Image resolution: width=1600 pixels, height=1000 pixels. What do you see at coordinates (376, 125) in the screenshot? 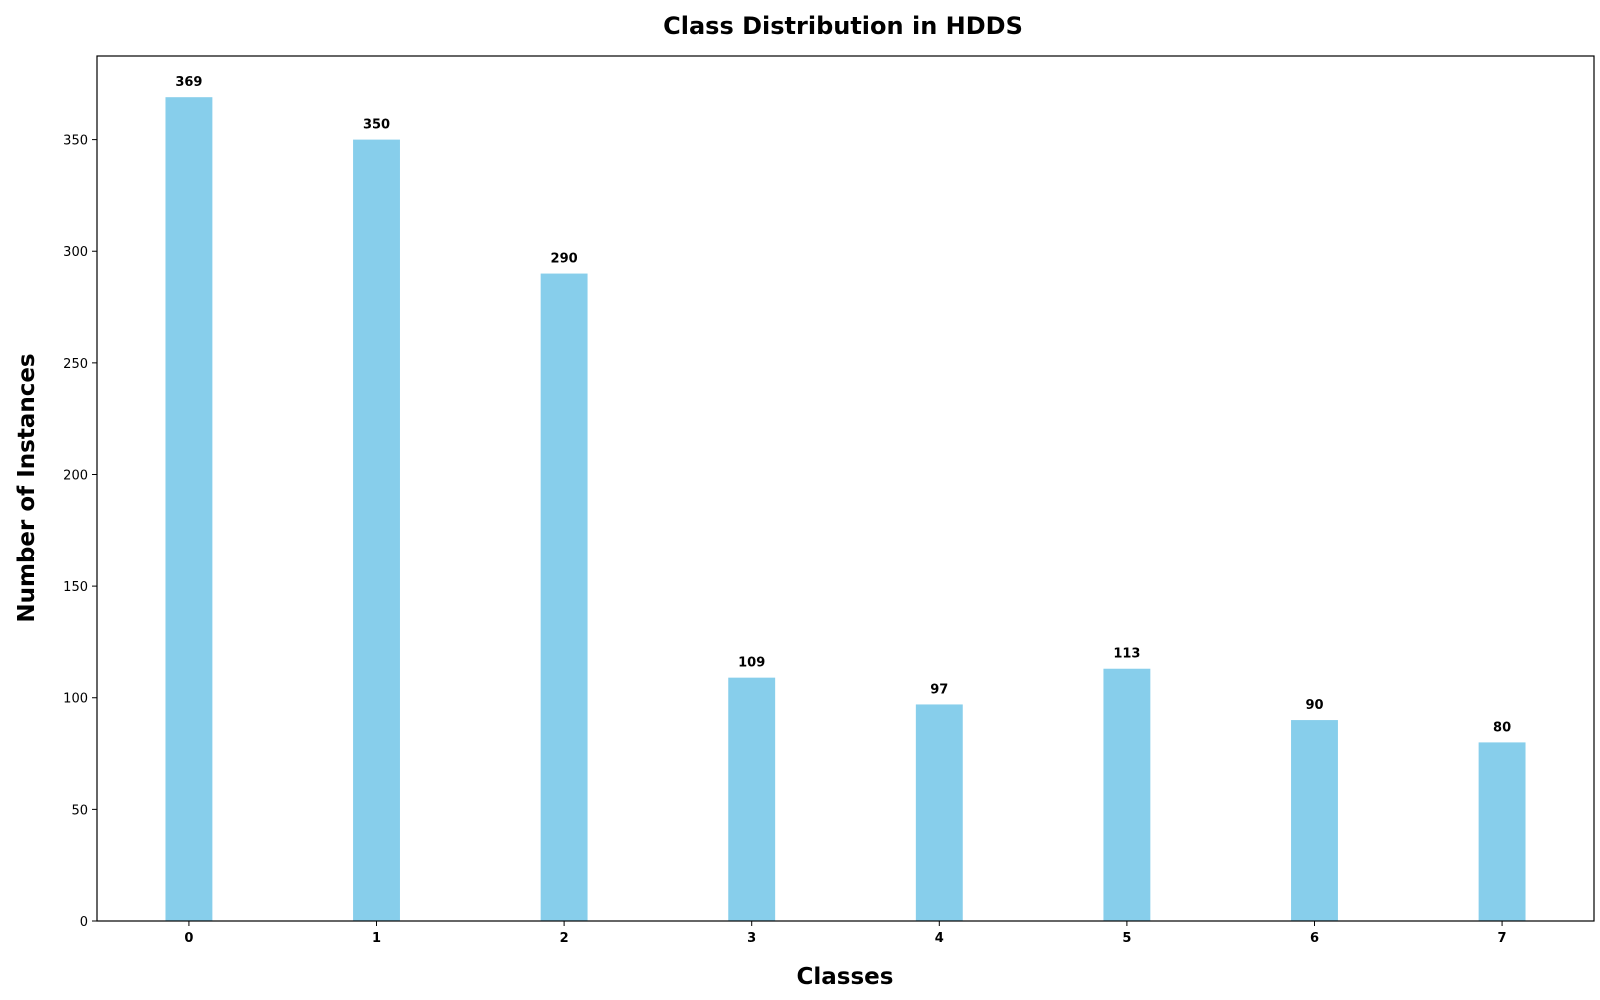
I see `value-label-class-1: 350` at bounding box center [376, 125].